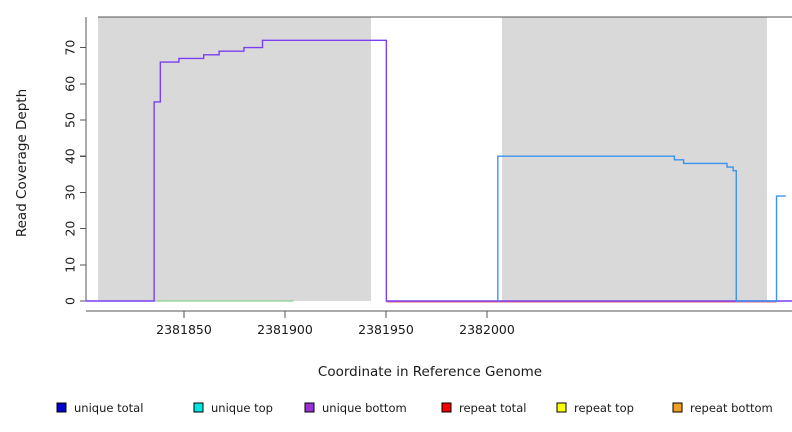 The height and width of the screenshot is (432, 792). Describe the element at coordinates (70, 172) in the screenshot. I see `y-axis-tick-labels: 0 10 20 30 40 50 60 70` at that location.